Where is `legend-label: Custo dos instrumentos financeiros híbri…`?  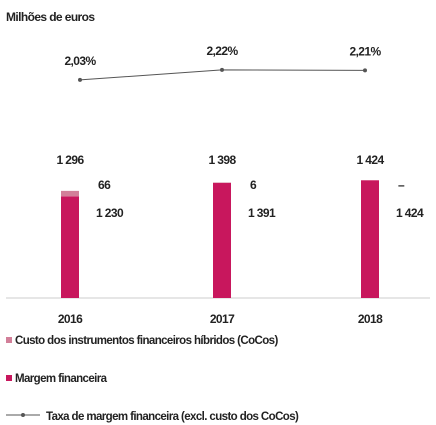 legend-label: Custo dos instrumentos financeiros híbri… is located at coordinates (146, 341).